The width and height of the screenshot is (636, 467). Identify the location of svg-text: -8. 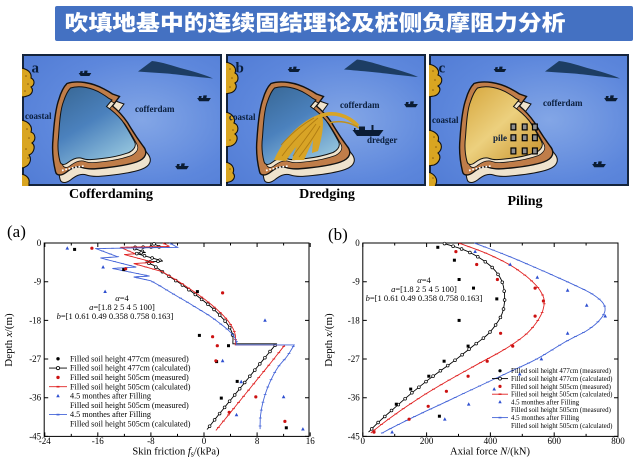
(151, 441).